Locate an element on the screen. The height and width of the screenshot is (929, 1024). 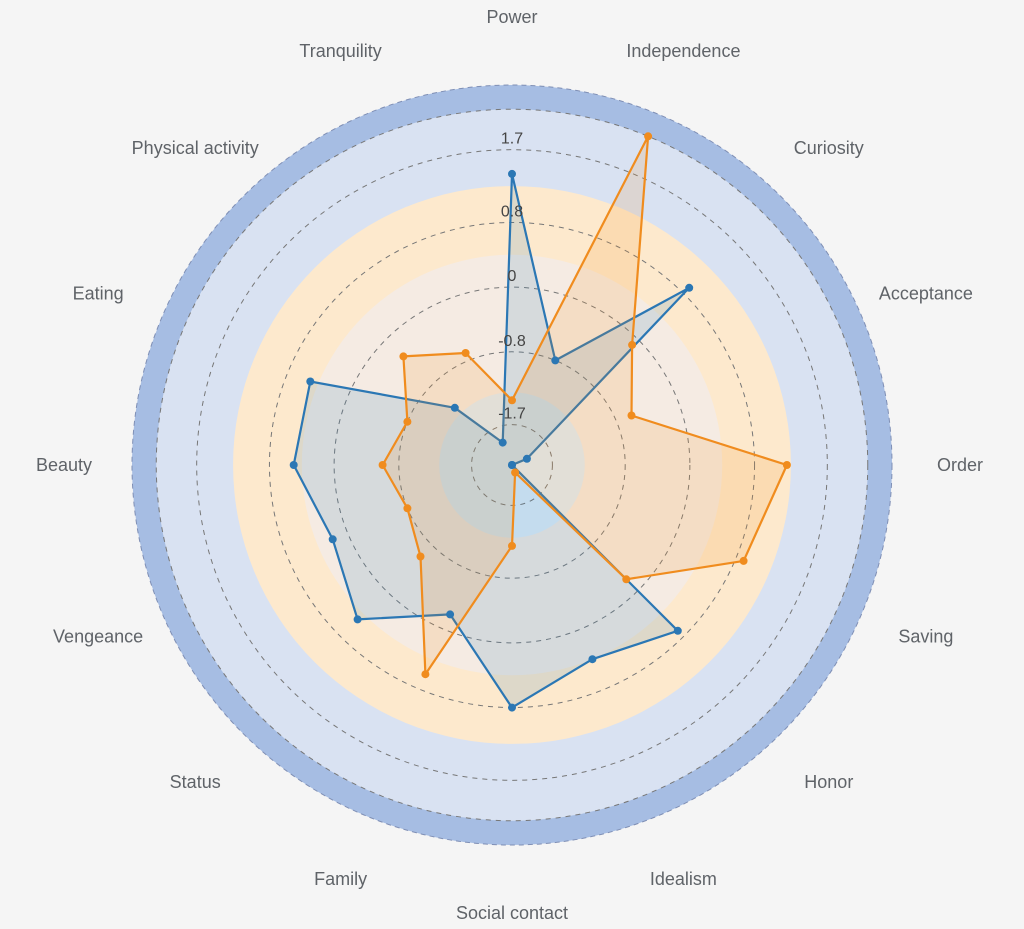
axis-label: Status is located at coordinates (195, 782).